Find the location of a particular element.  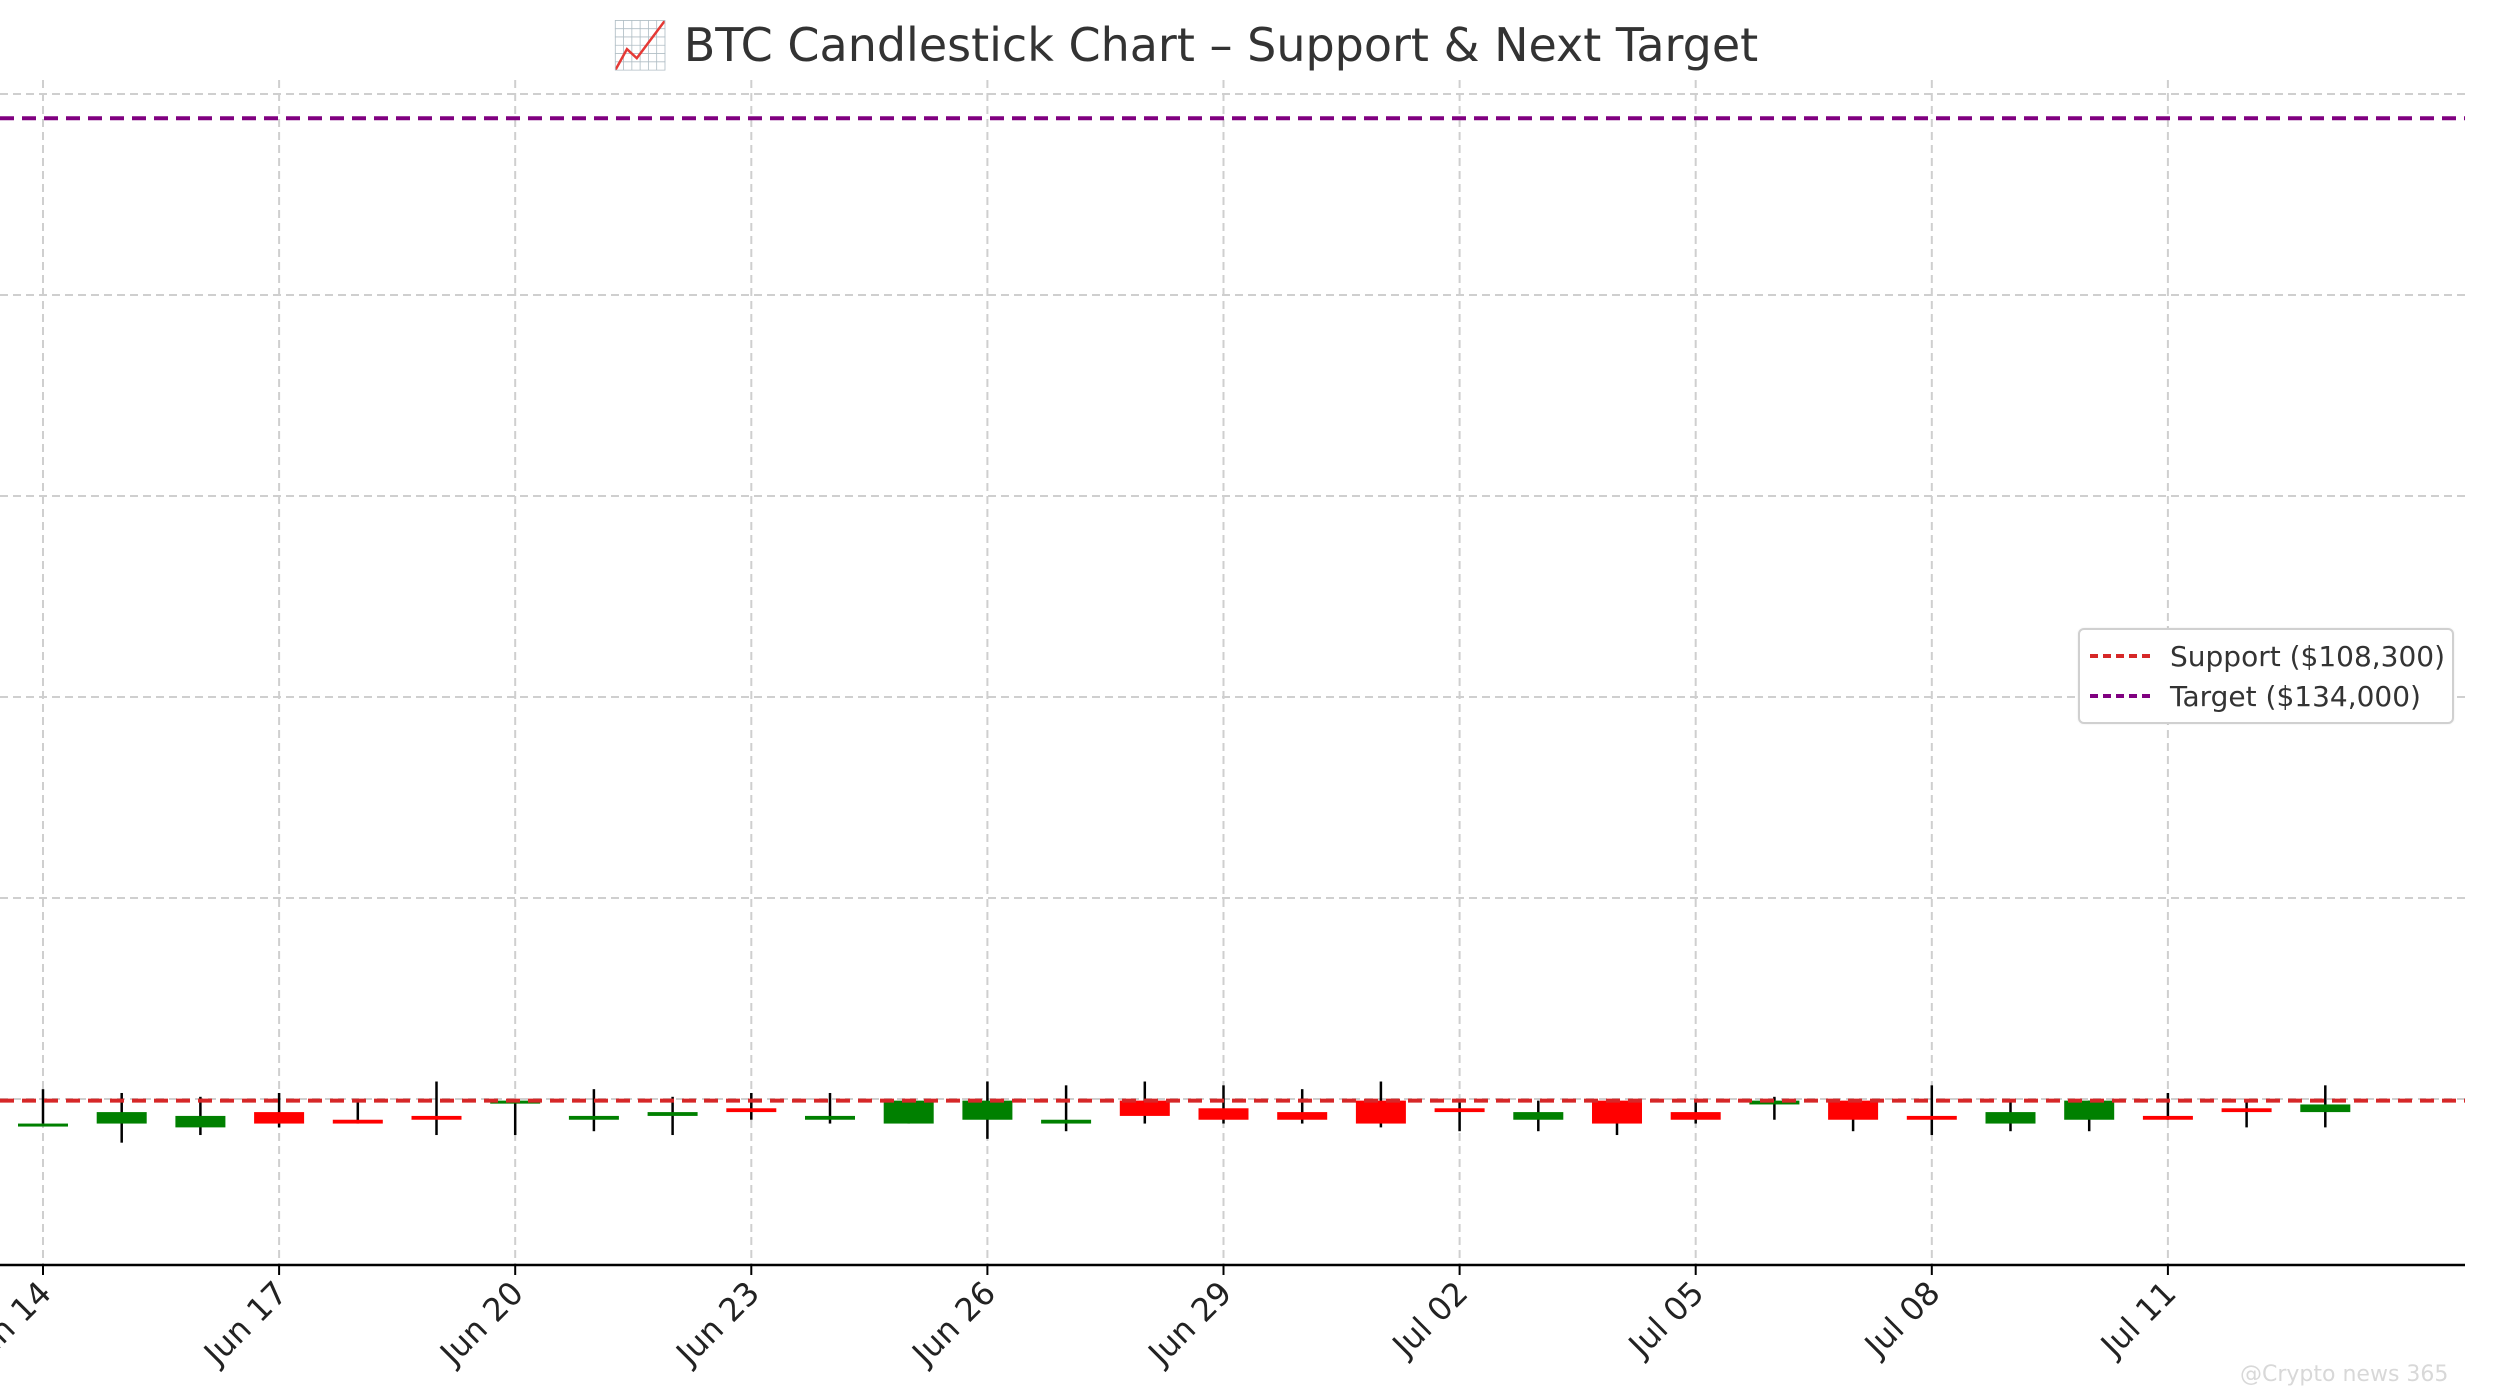

x-tick-label: Jul 11 is located at coordinates (2138, 1320).